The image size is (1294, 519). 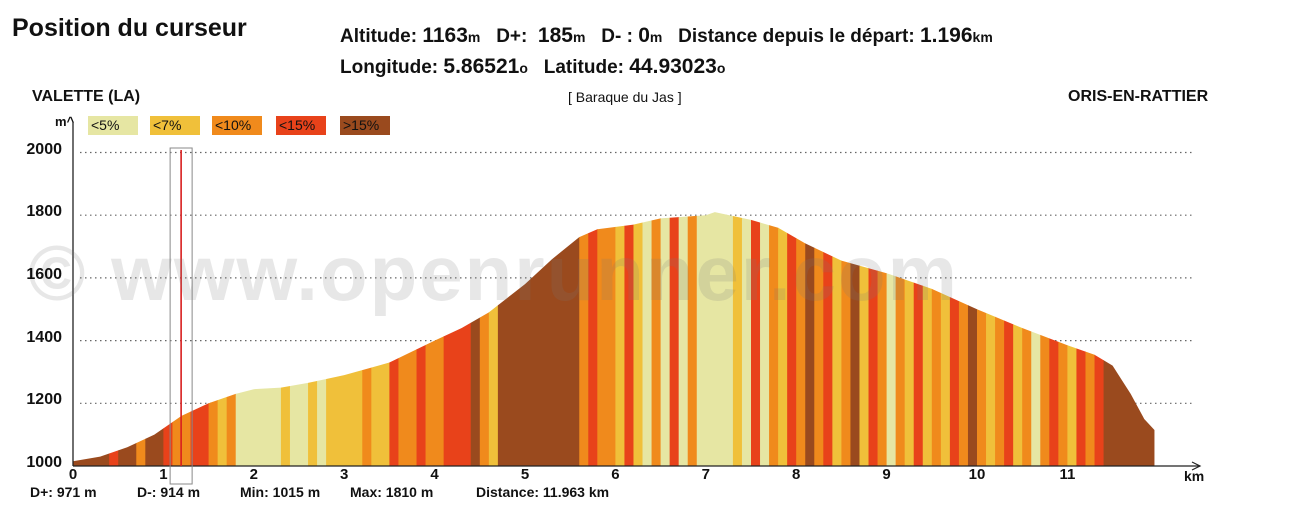 What do you see at coordinates (434, 474) in the screenshot?
I see `x-tick-label-4: 4` at bounding box center [434, 474].